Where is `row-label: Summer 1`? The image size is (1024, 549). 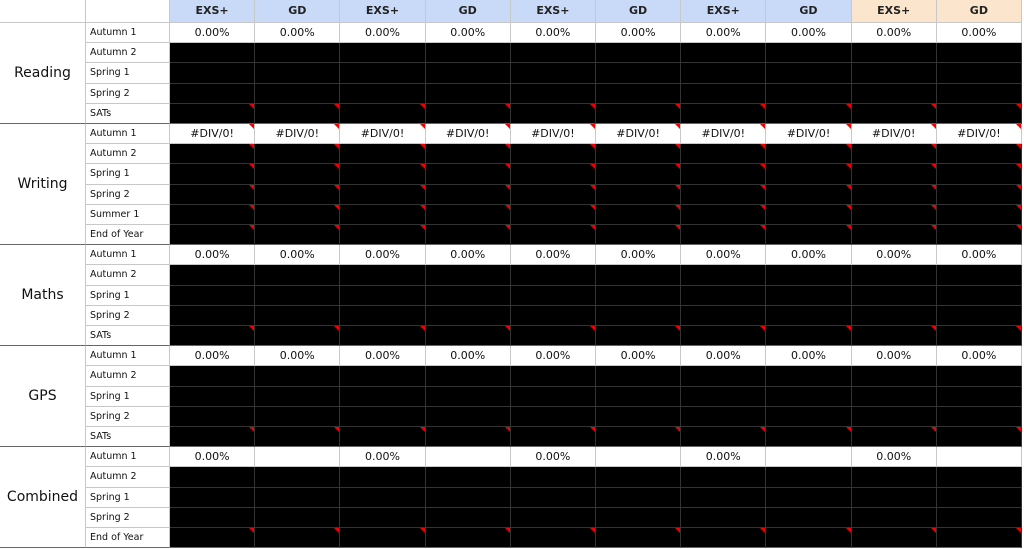 row-label: Summer 1 is located at coordinates (128, 214).